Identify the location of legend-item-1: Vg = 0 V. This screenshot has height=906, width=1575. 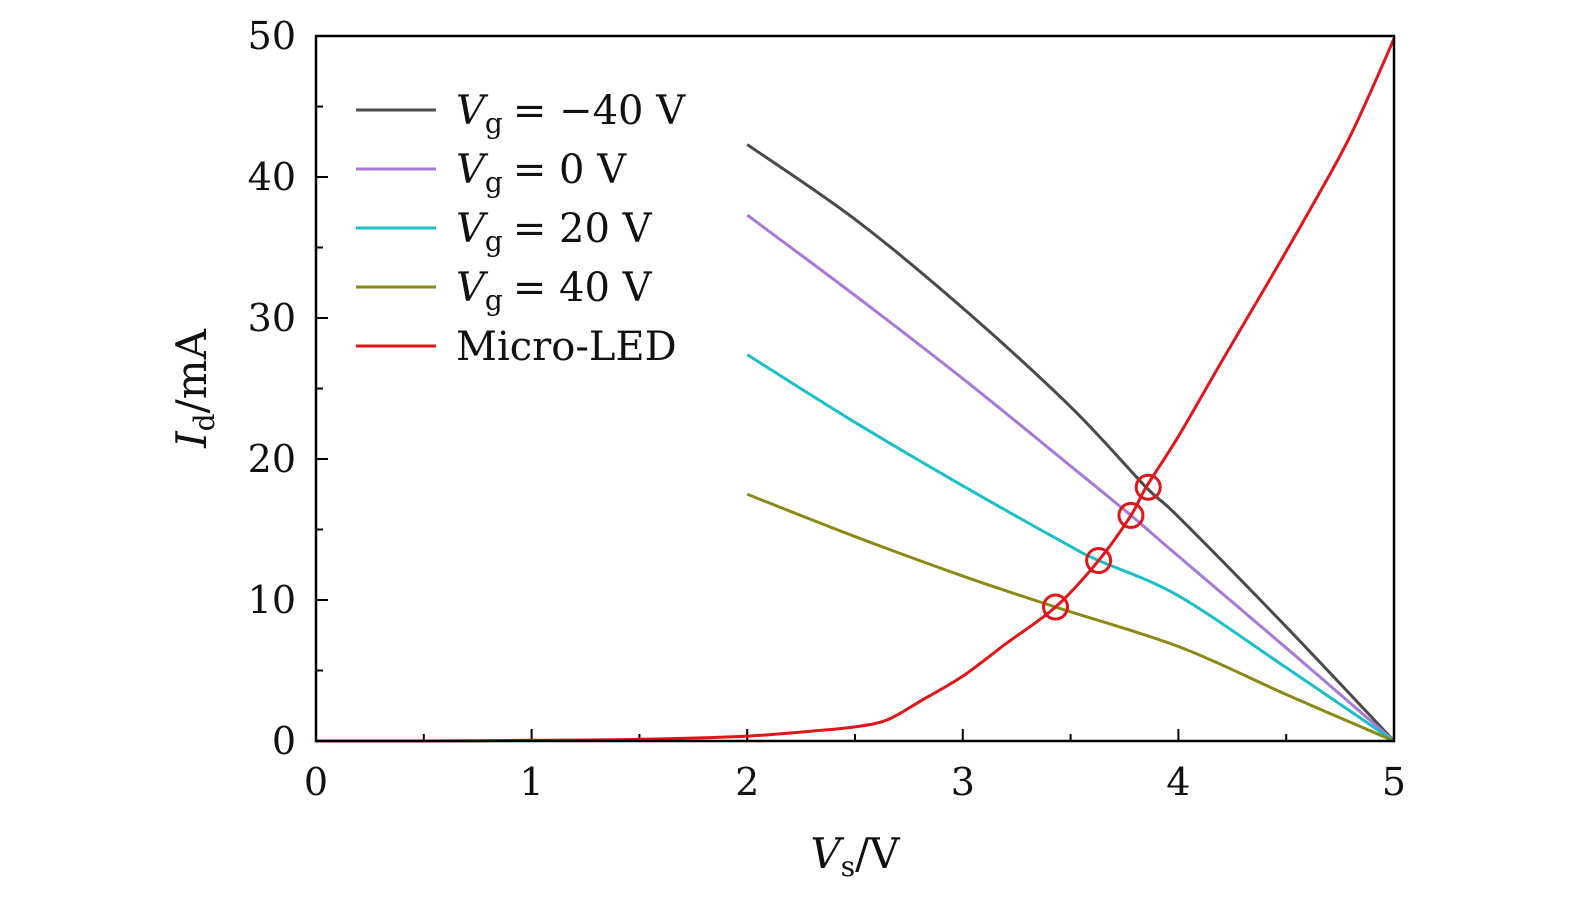
(491, 173).